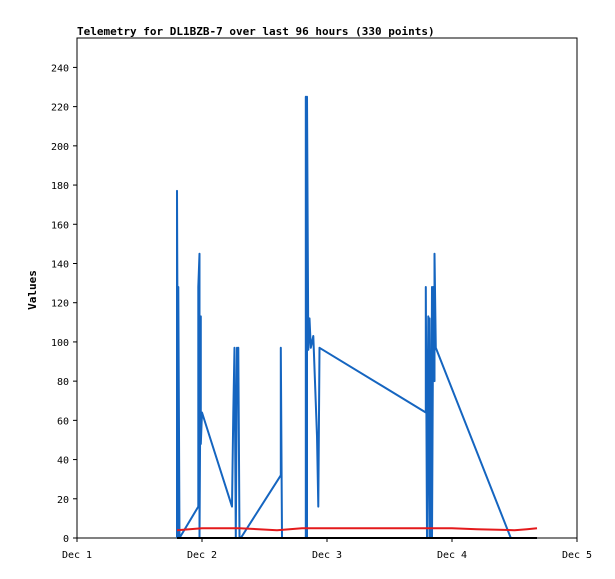 This screenshot has width=615, height=579. Describe the element at coordinates (60, 304) in the screenshot. I see `y-tick-label: 120` at that location.